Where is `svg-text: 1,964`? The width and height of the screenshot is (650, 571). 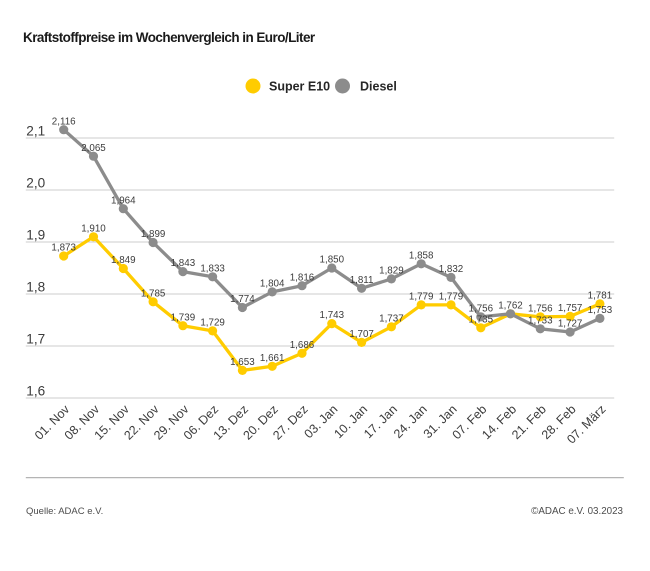 svg-text: 1,964 is located at coordinates (123, 200).